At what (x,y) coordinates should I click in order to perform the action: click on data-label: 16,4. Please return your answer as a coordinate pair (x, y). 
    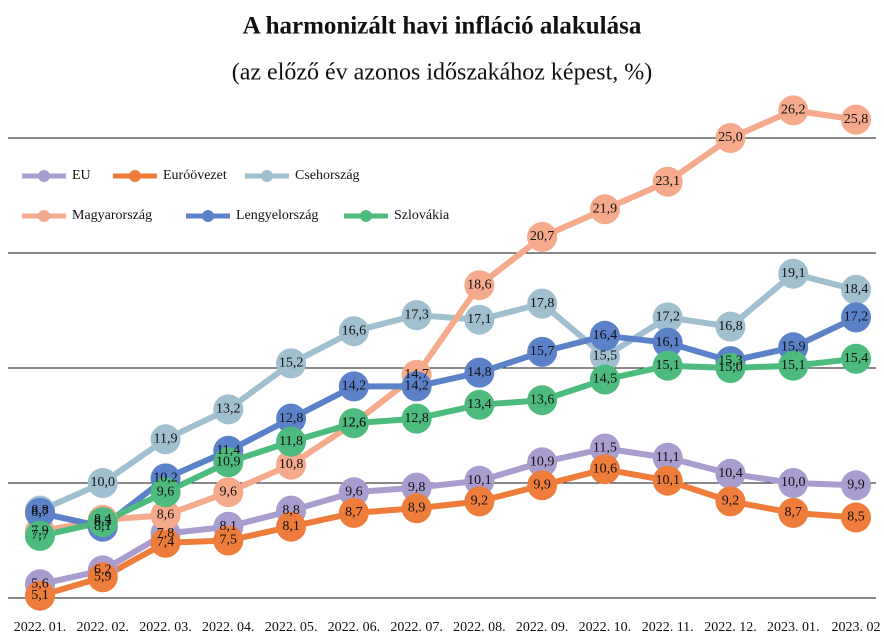
    Looking at the image, I should click on (605, 335).